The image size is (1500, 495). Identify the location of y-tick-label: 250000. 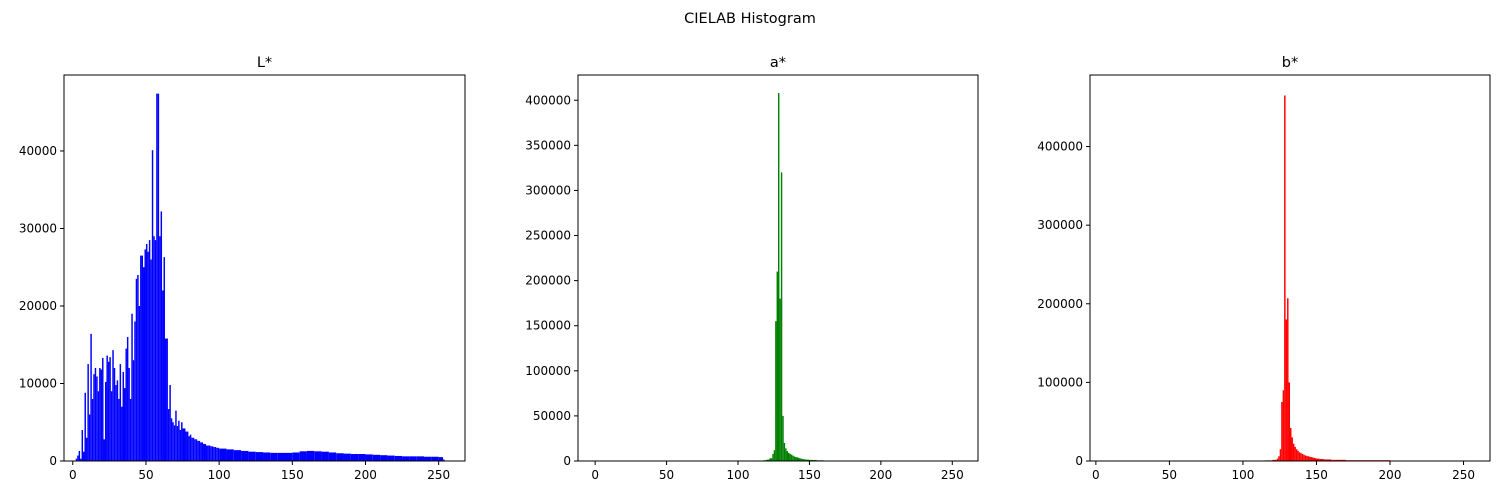
(548, 236).